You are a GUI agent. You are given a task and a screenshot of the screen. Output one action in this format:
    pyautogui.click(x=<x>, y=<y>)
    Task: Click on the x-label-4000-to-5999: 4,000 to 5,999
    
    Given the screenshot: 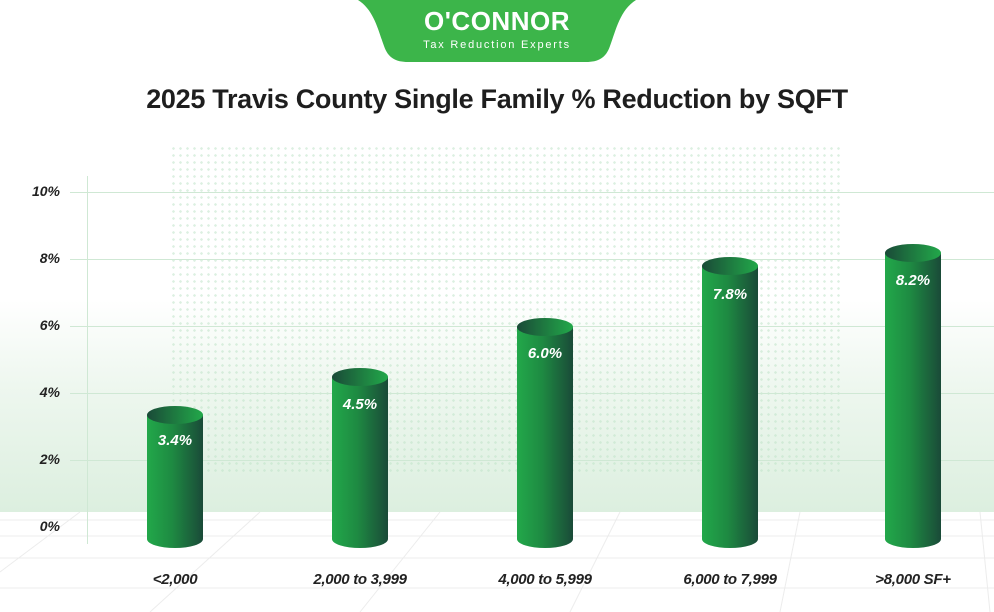 What is the action you would take?
    pyautogui.click(x=545, y=579)
    